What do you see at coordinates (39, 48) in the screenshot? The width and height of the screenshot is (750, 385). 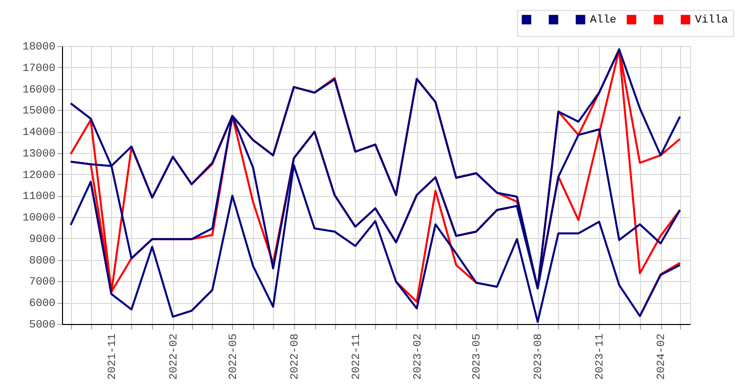 I see `y-tick-label: 18000` at bounding box center [39, 48].